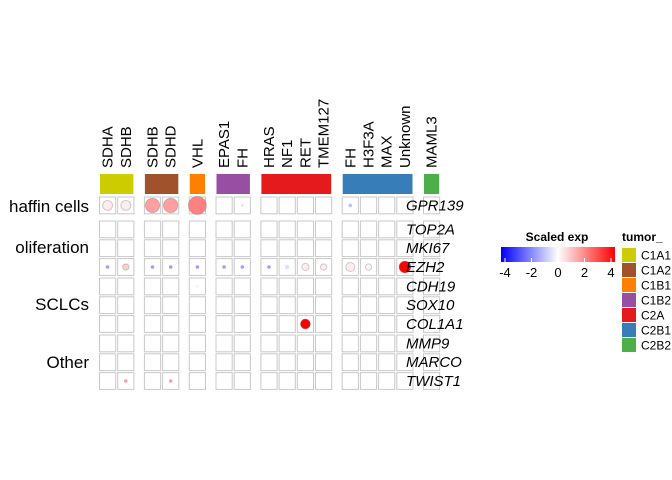 Image resolution: width=672 pixels, height=480 pixels. I want to click on column-label: TMEM127, so click(324, 133).